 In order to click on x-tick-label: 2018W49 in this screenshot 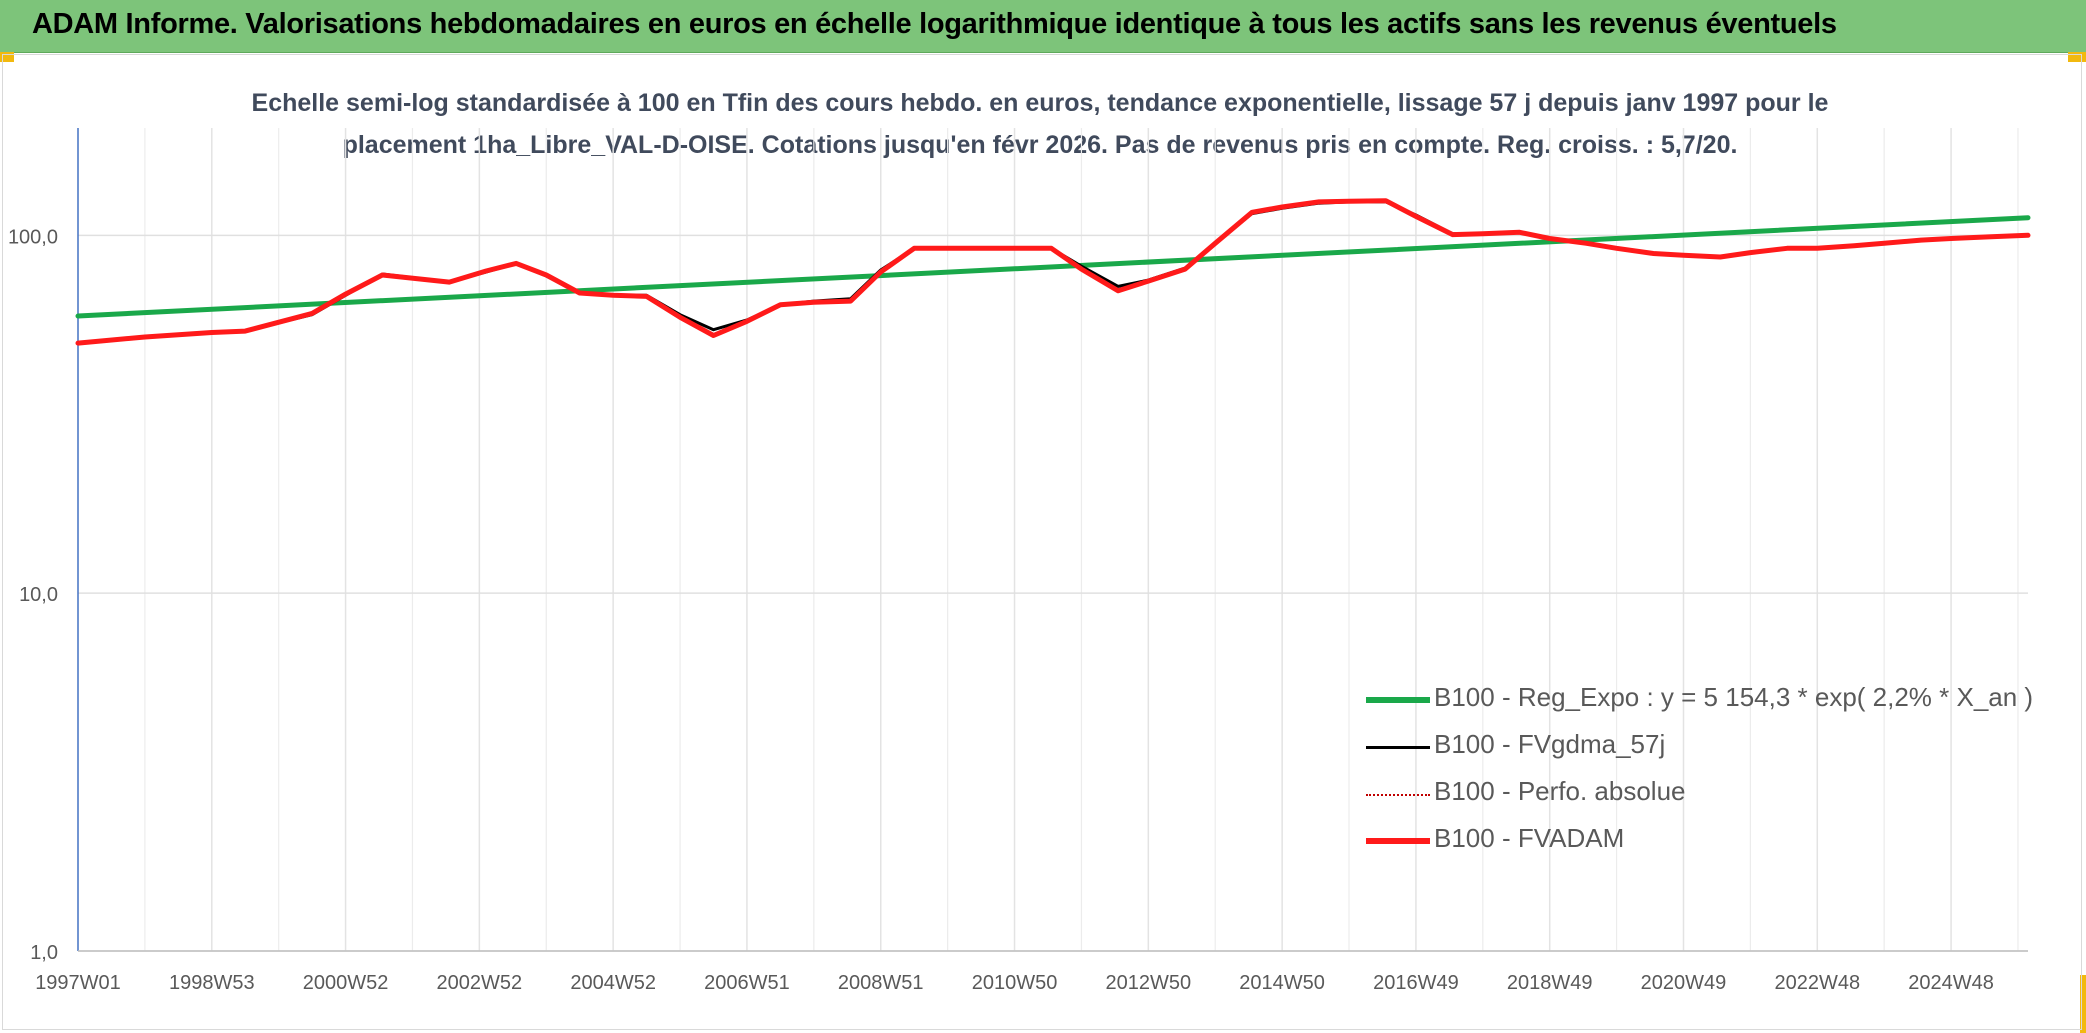, I will do `click(1550, 983)`.